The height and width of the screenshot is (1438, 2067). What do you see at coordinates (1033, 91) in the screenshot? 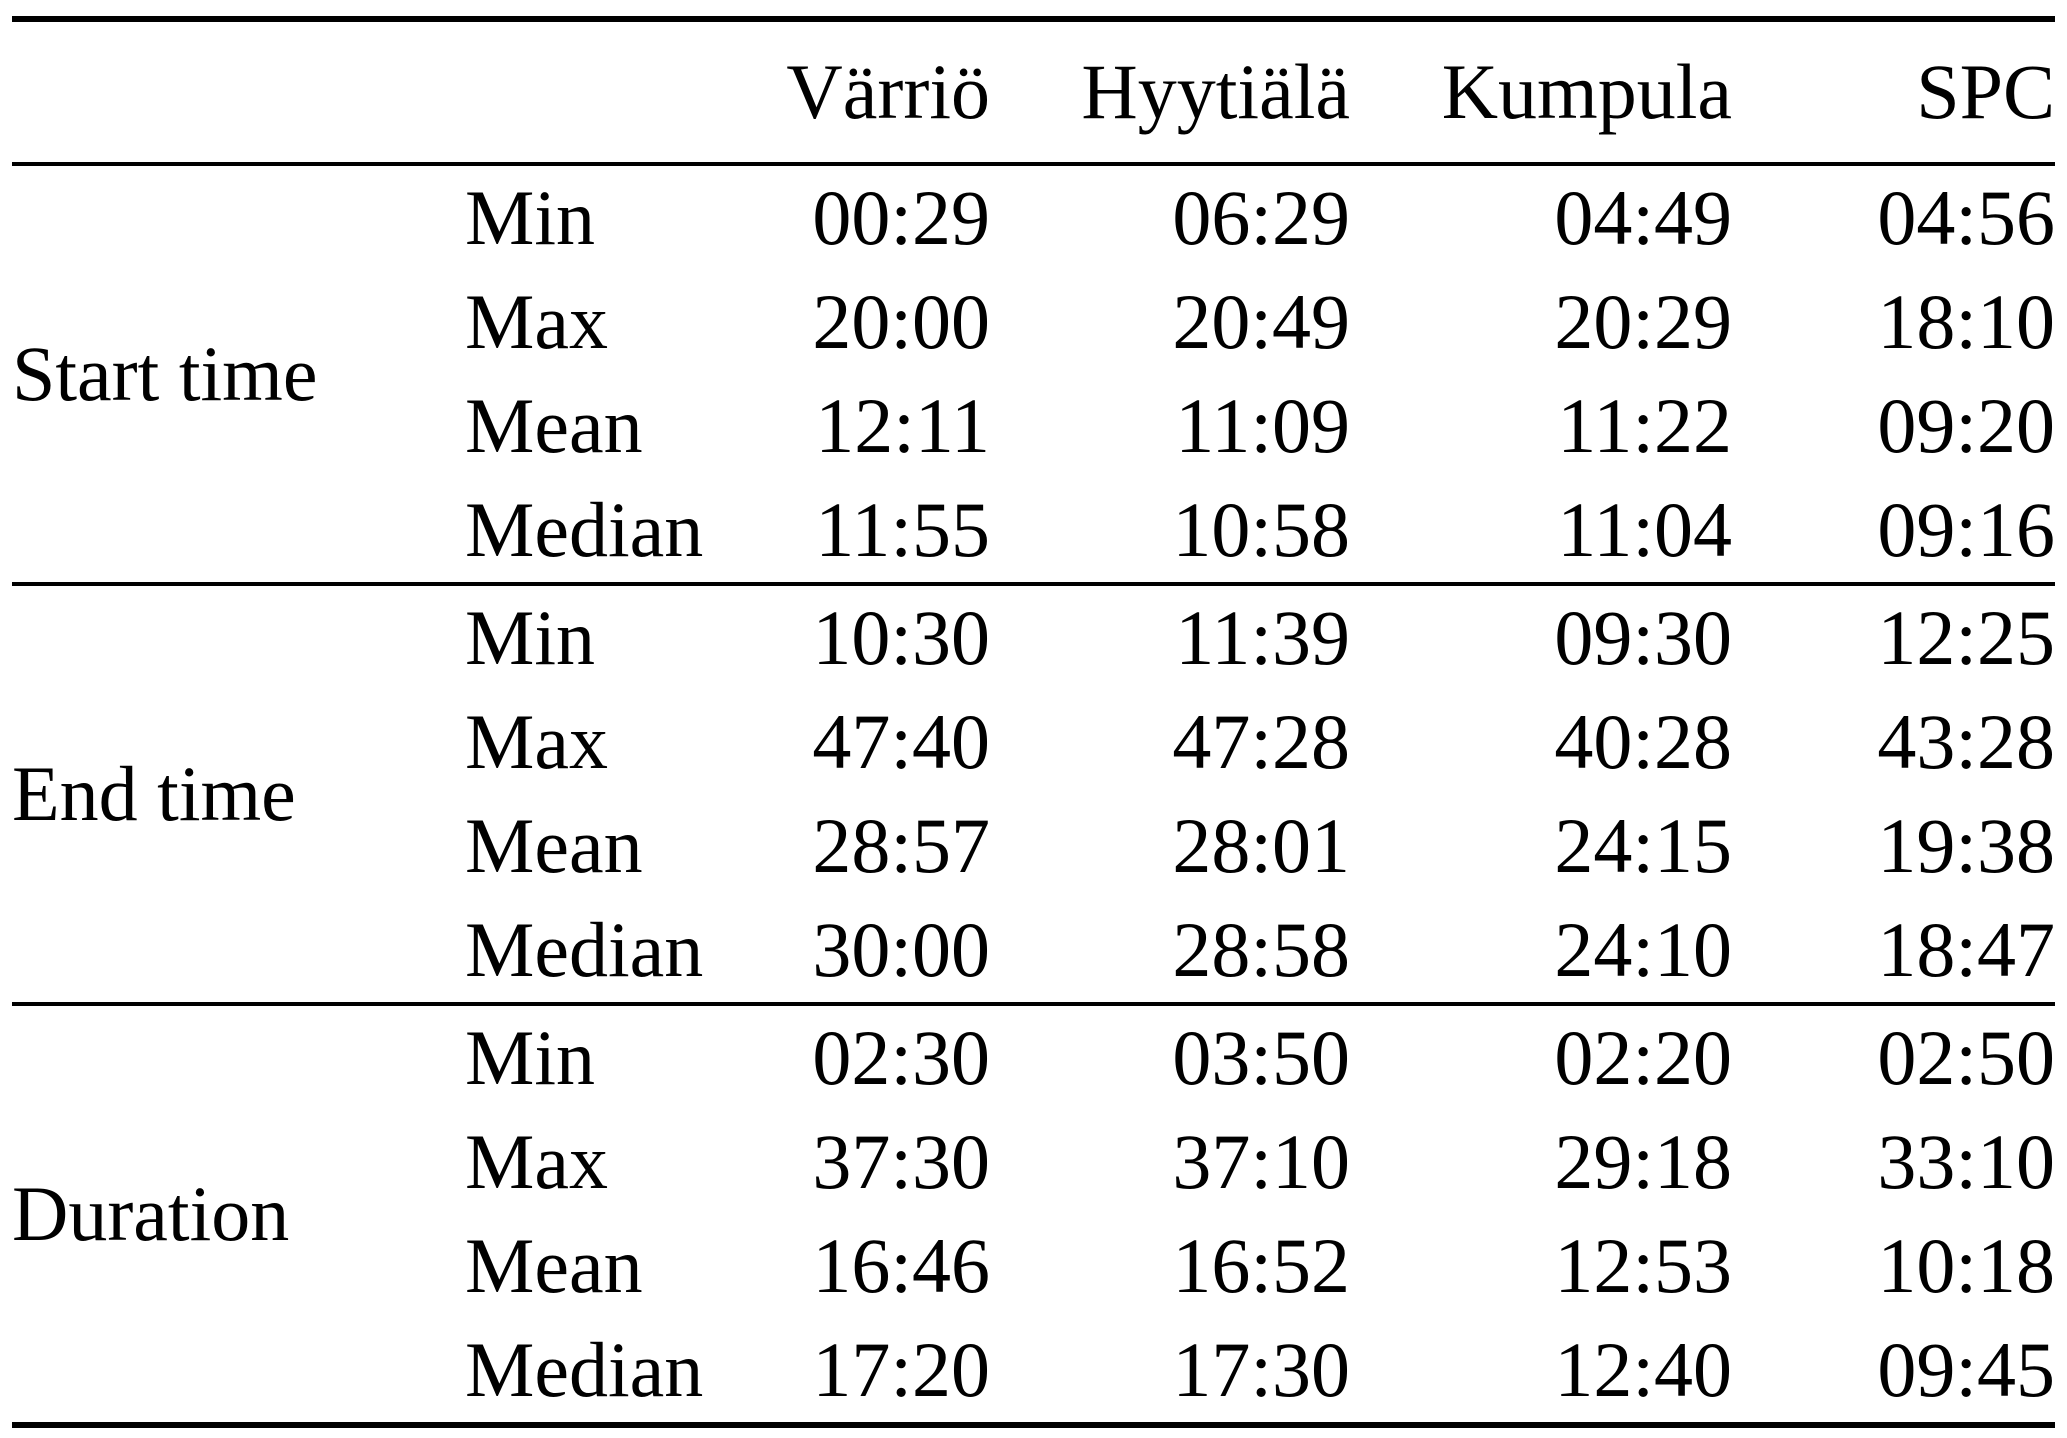
I see `header-row: Värriö Hyytiälä Kumpula SPC` at bounding box center [1033, 91].